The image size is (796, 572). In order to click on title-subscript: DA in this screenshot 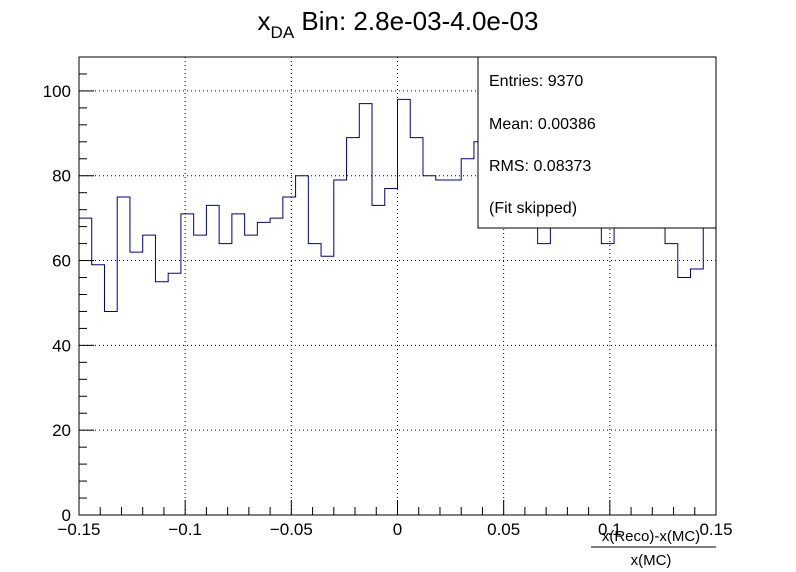, I will do `click(283, 32)`.